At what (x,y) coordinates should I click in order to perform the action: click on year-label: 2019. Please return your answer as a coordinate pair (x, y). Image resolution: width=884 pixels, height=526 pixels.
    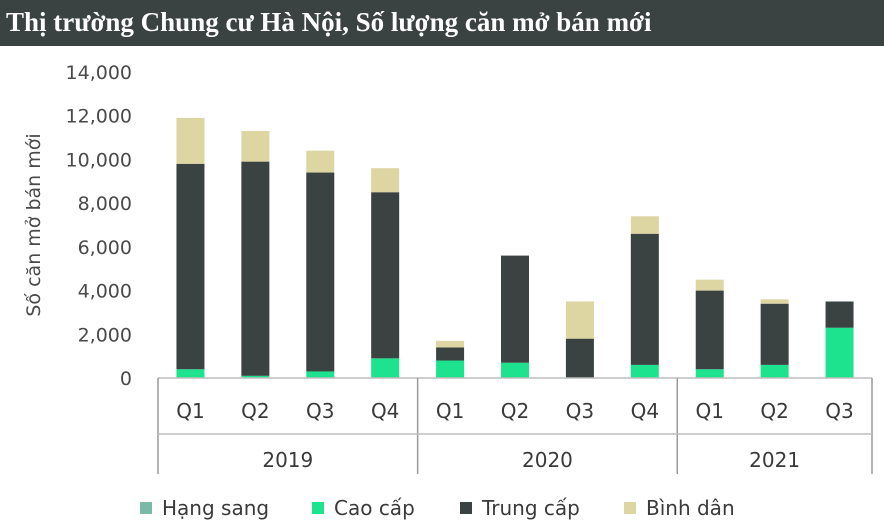
    Looking at the image, I should click on (287, 460).